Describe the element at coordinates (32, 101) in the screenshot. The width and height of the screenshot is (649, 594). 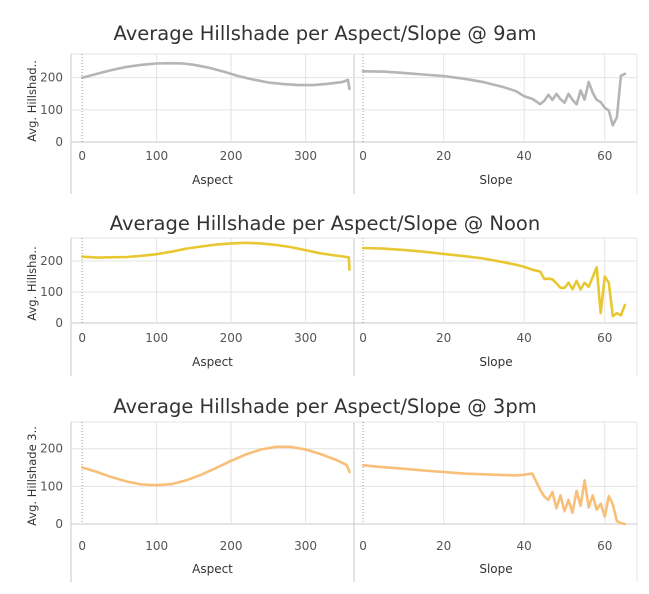
I see `y-axis-label: Avg. Hillshad..` at that location.